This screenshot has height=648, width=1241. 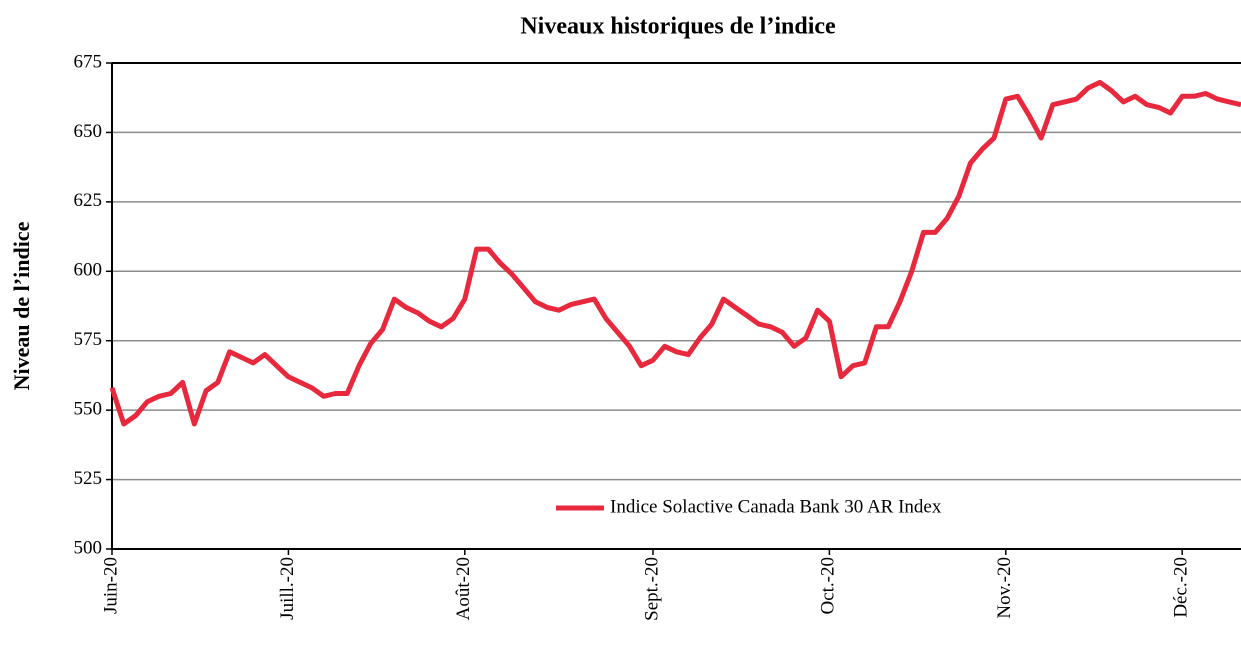 I want to click on x-tick-label: Déc.-20, so click(x=1181, y=587).